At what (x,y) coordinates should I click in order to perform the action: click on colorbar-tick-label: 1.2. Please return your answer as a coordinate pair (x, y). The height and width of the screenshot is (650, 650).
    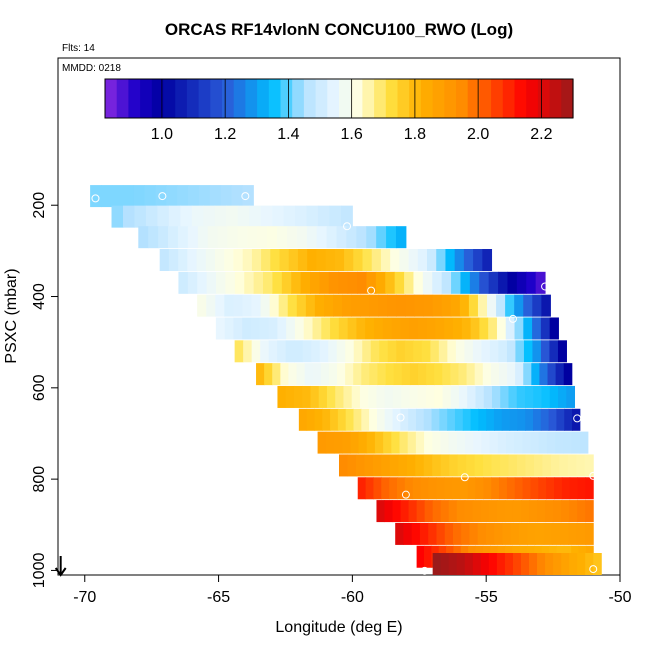
    Looking at the image, I should click on (225, 134).